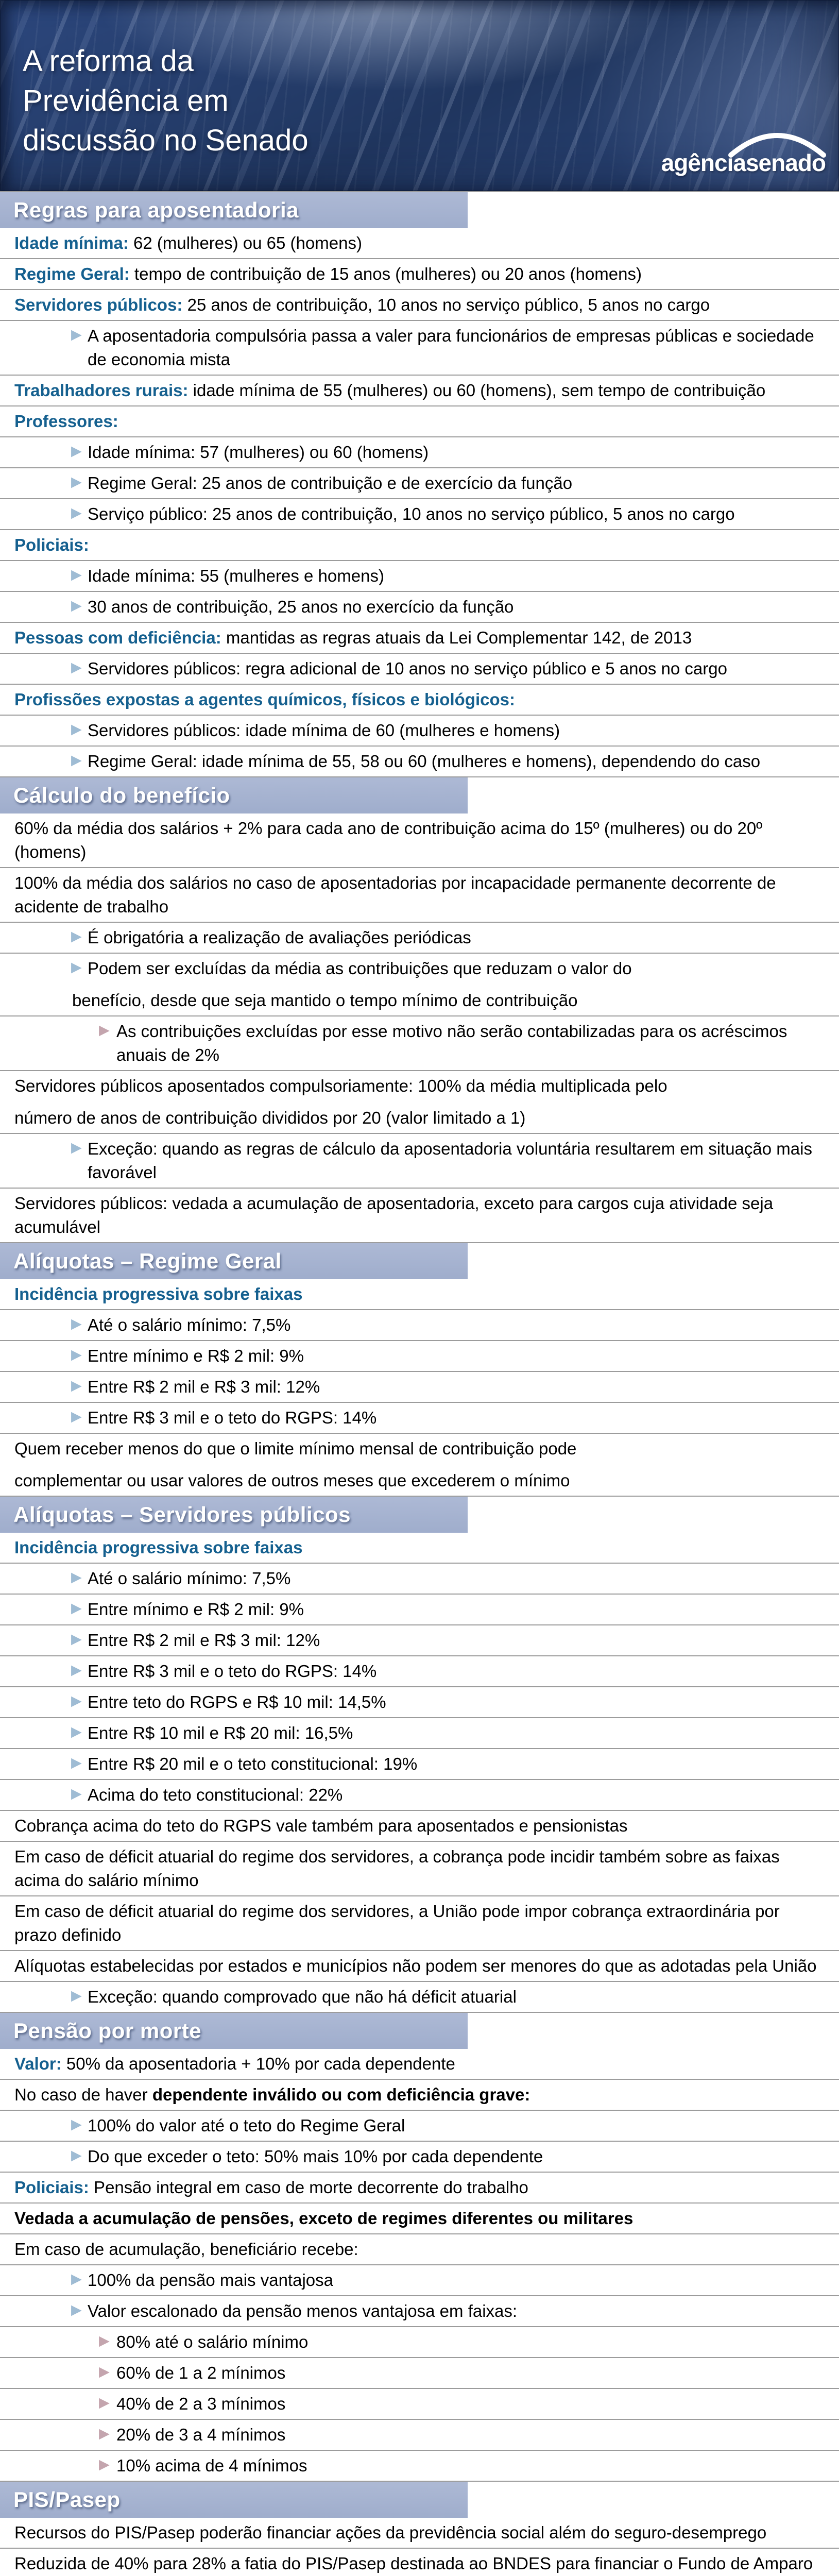 This screenshot has width=839, height=2576. I want to click on section-title: Alíquotas – Regime Geral, so click(147, 1261).